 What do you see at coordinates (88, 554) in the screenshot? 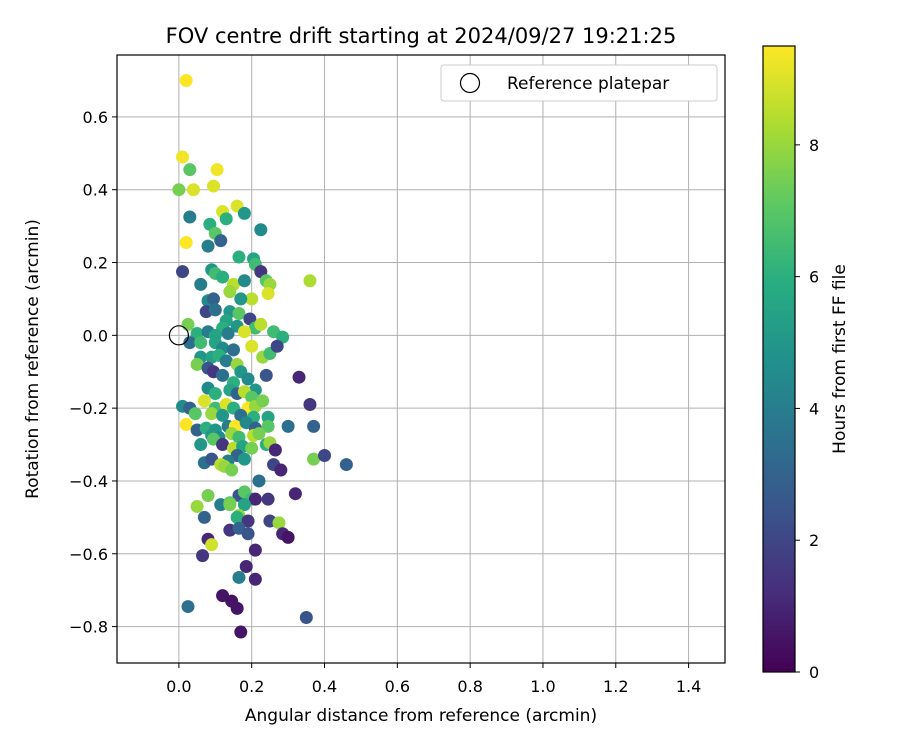
I see `y-tick-label: −0.6` at bounding box center [88, 554].